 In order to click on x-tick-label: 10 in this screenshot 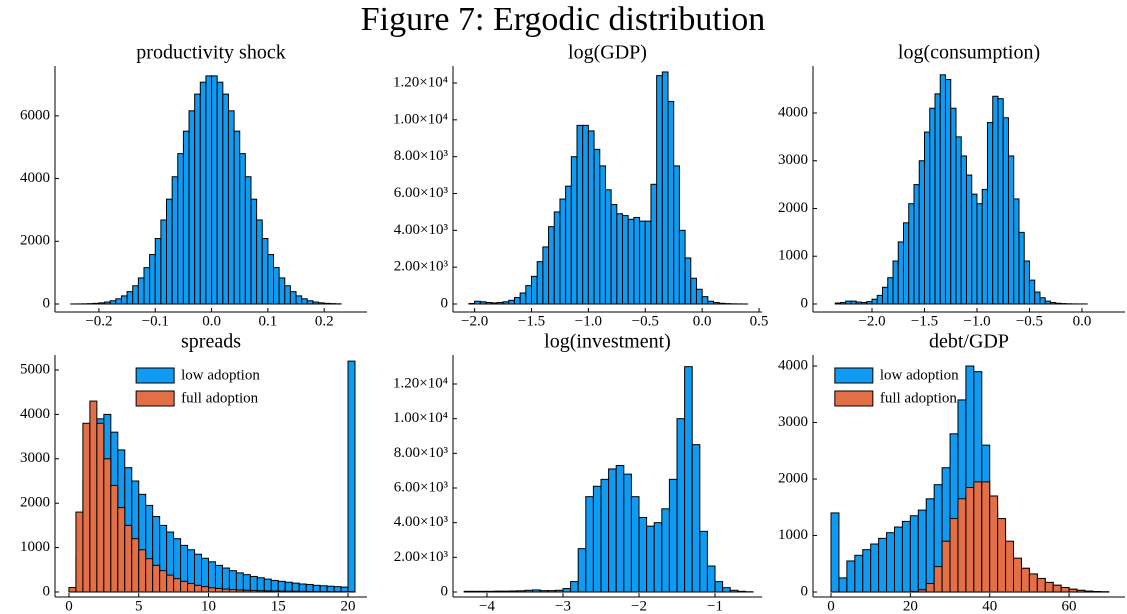, I will do `click(208, 606)`.